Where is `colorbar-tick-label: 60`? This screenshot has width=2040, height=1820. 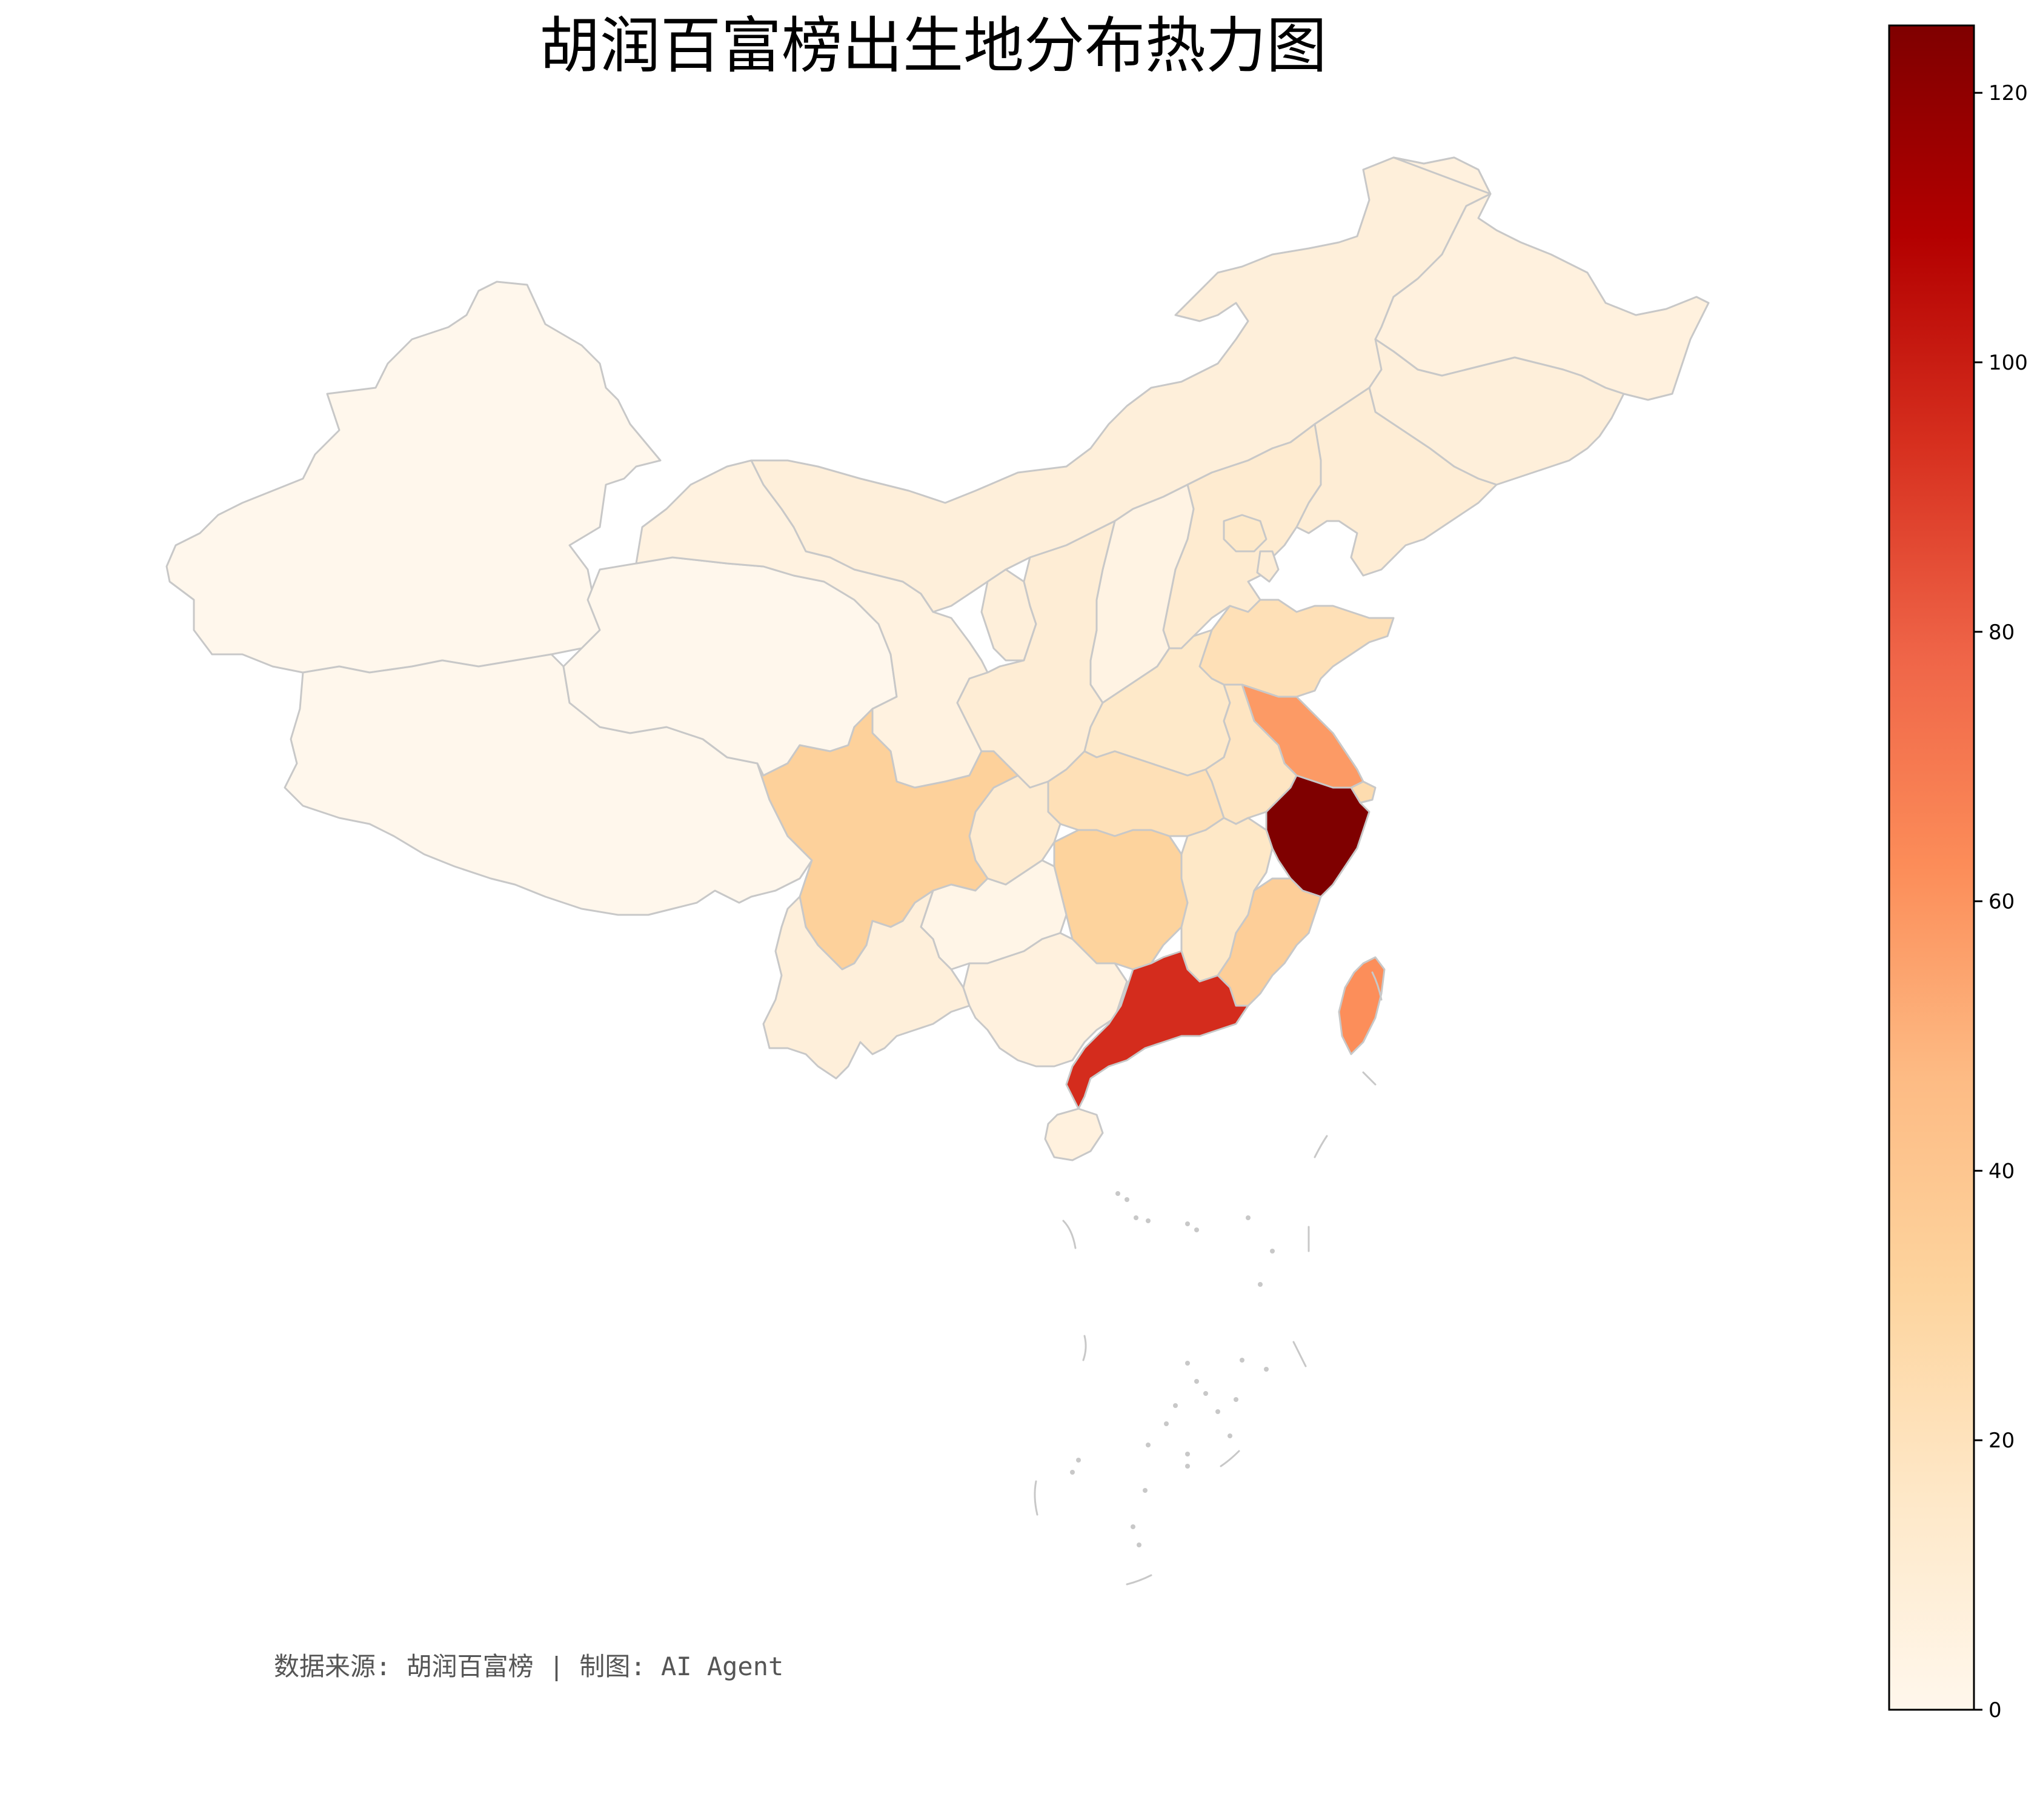
colorbar-tick-label: 60 is located at coordinates (2002, 902).